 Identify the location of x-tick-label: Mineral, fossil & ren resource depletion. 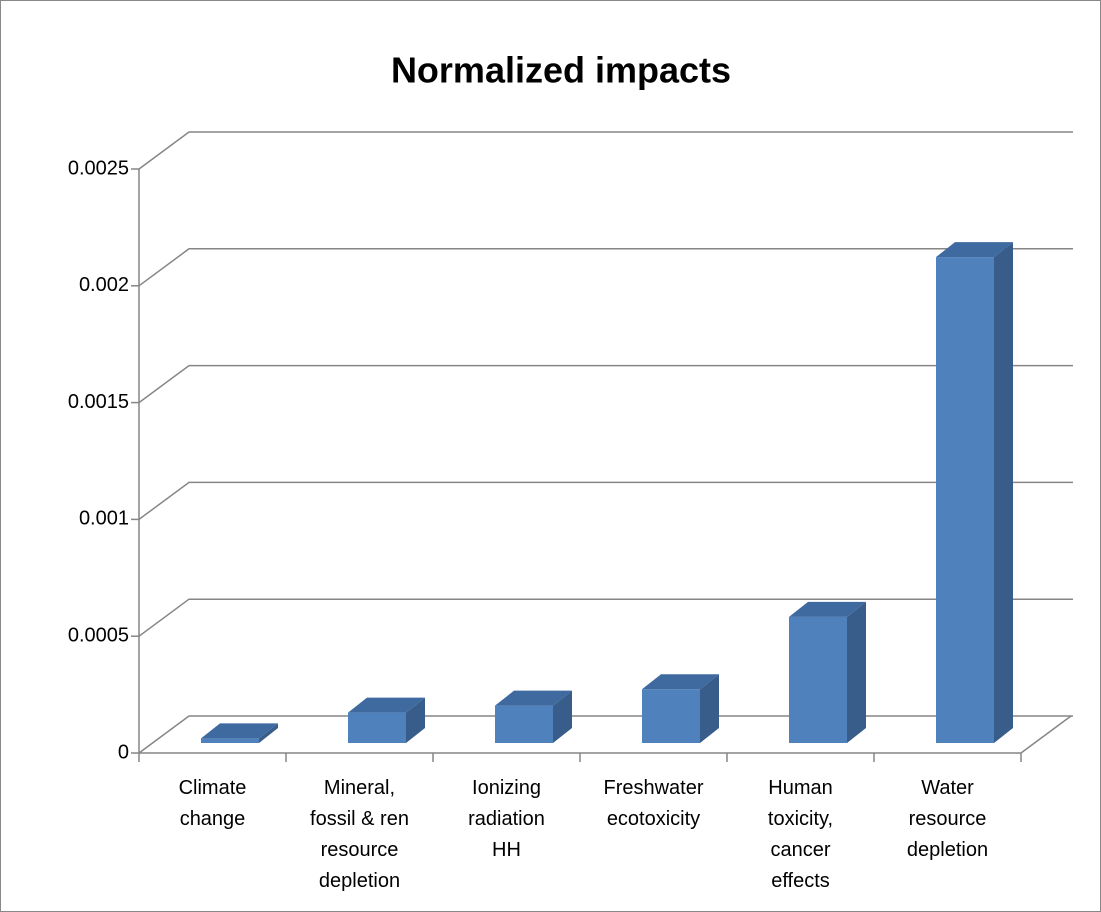
(359, 834).